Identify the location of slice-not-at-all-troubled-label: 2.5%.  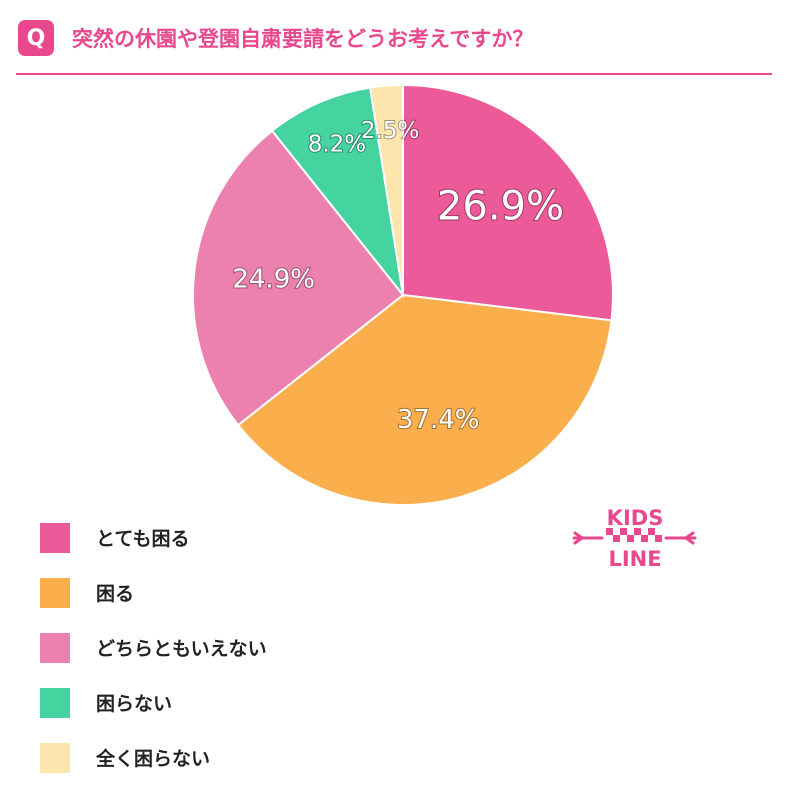
(390, 131).